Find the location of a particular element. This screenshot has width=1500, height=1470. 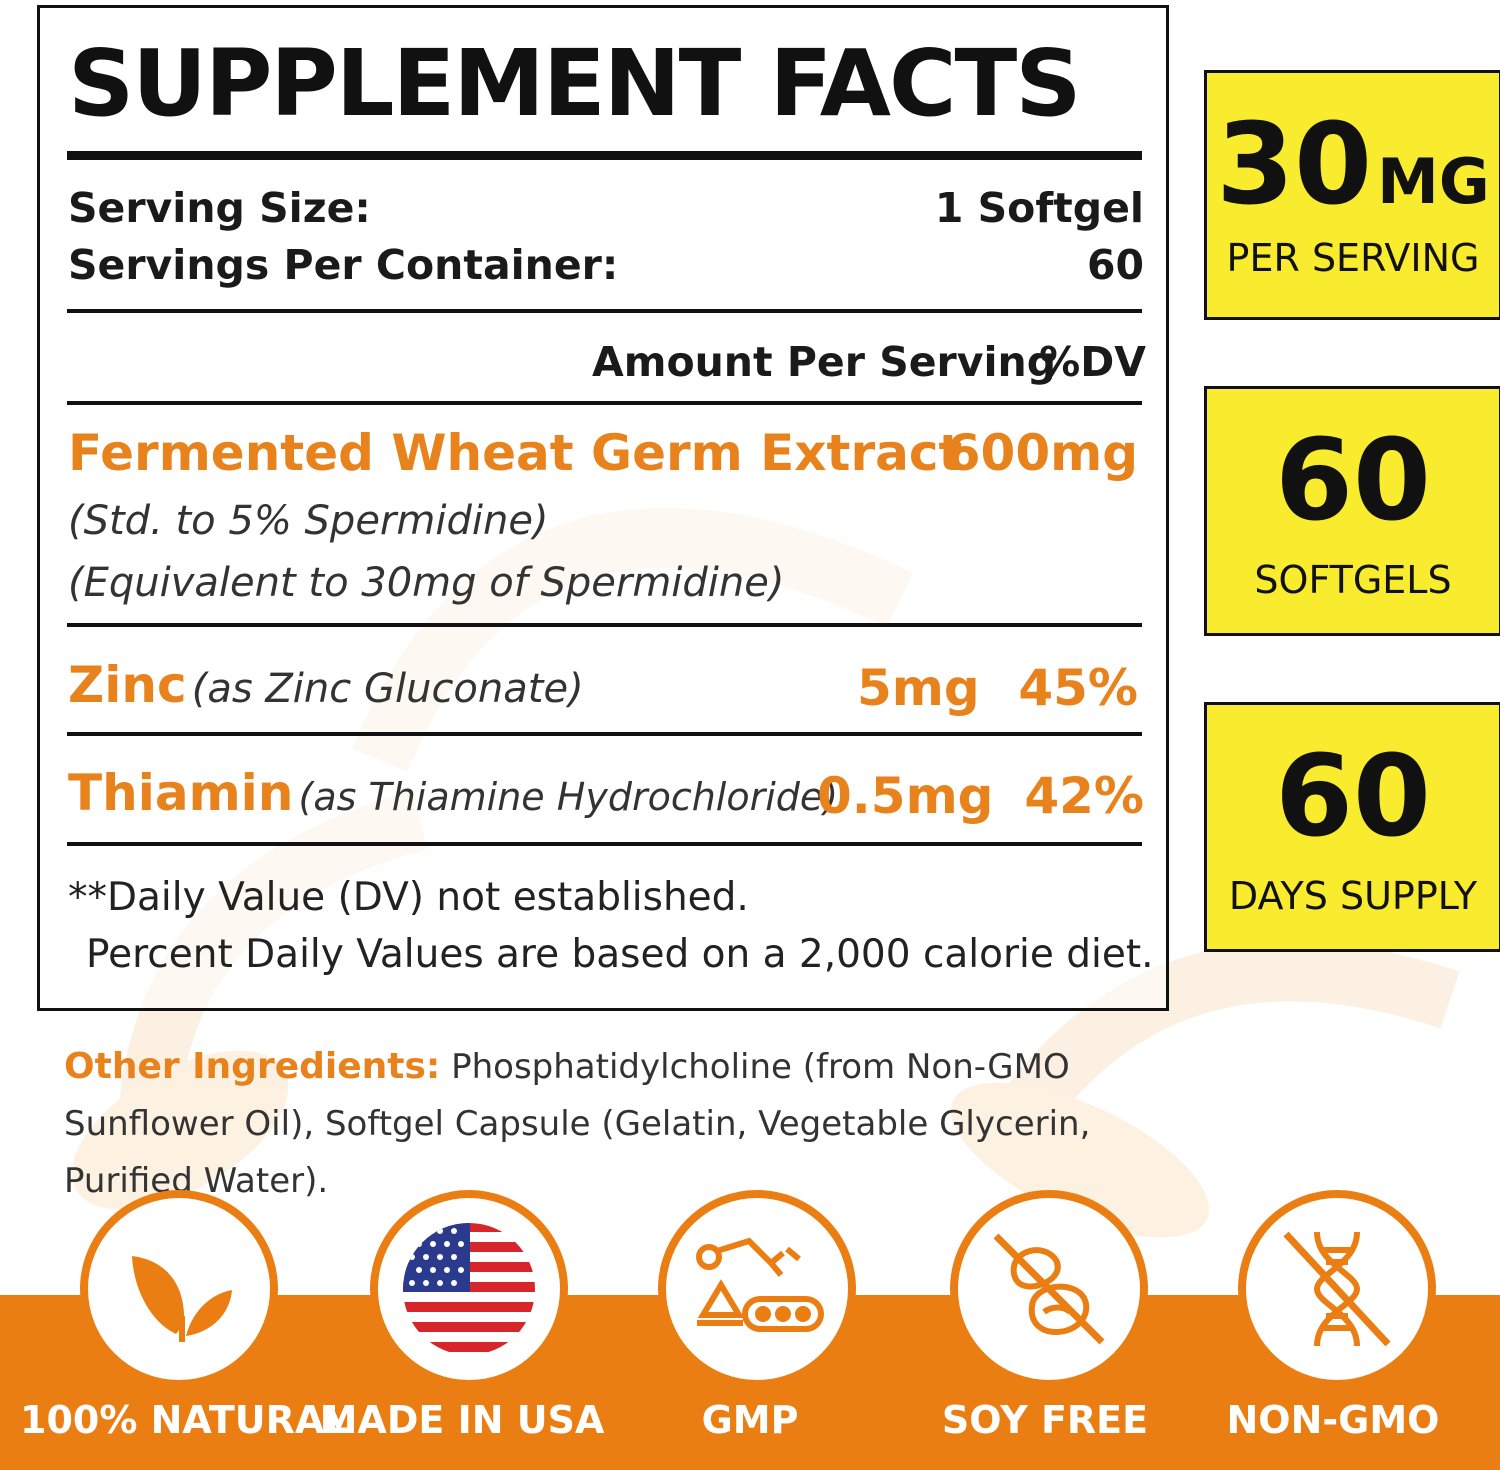

badge-softgels: 60 SOFTGELS is located at coordinates (1352, 511).